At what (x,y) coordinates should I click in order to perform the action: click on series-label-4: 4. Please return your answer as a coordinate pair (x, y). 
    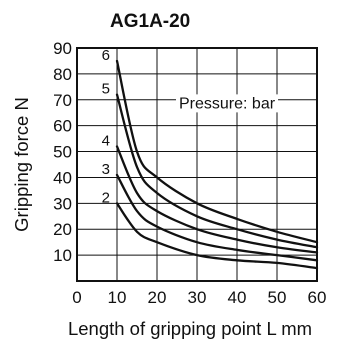
    Looking at the image, I should click on (106, 140).